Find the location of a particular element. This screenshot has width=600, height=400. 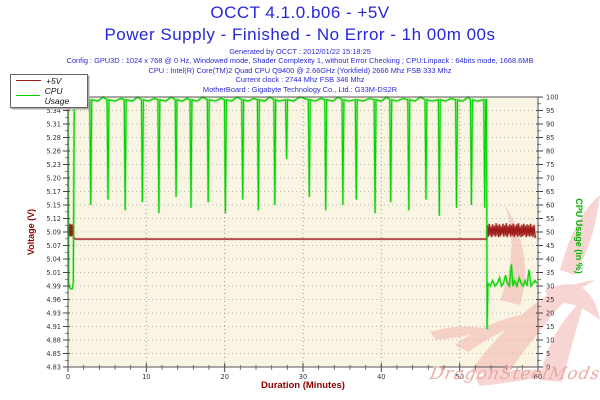

y-right-tick-label: 95 is located at coordinates (550, 111).